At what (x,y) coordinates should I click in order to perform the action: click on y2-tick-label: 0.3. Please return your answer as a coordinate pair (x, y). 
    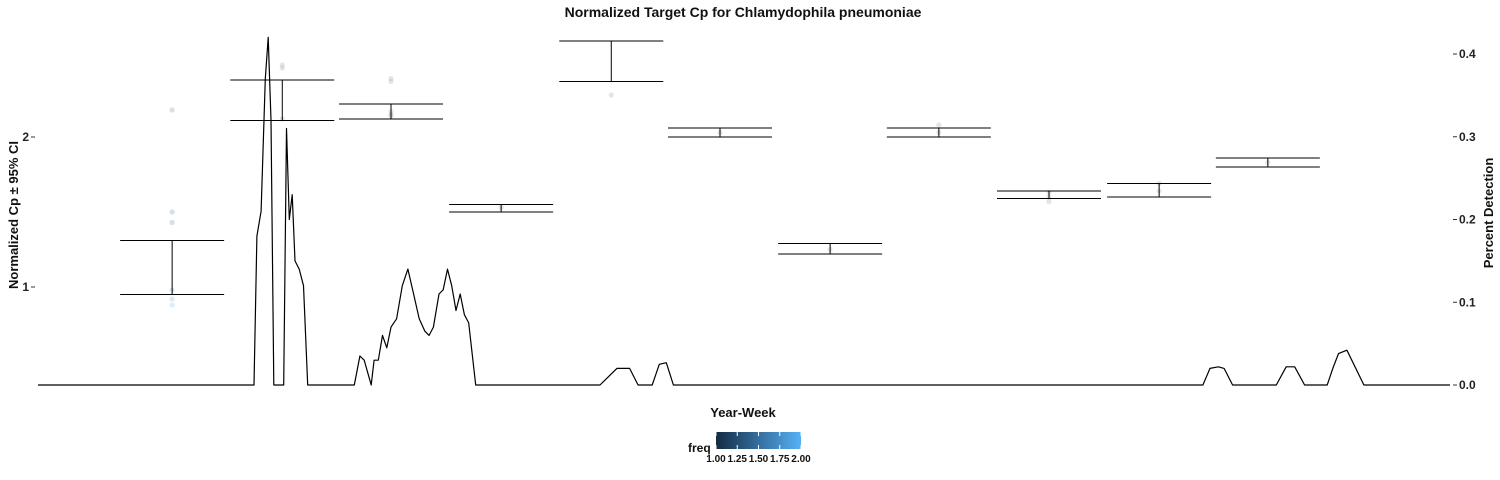
    Looking at the image, I should click on (1467, 137).